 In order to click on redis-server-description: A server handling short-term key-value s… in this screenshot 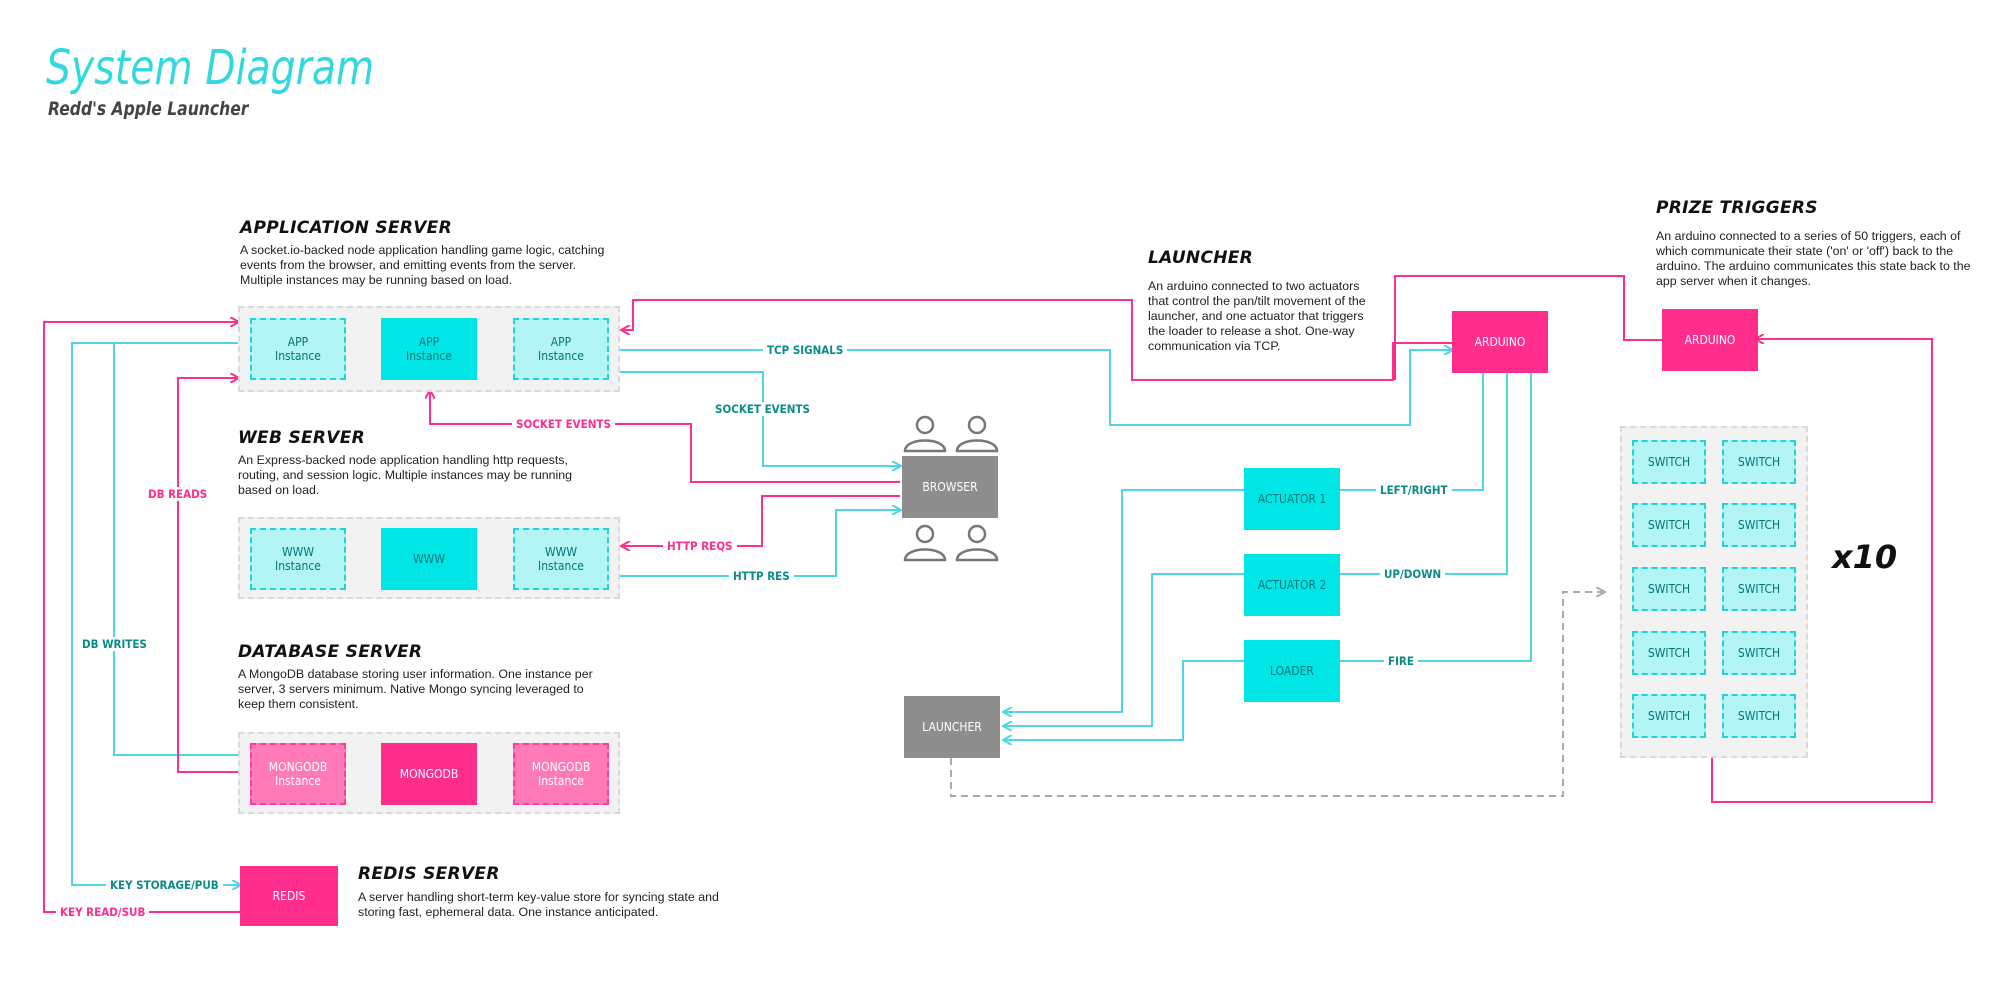, I will do `click(538, 904)`.